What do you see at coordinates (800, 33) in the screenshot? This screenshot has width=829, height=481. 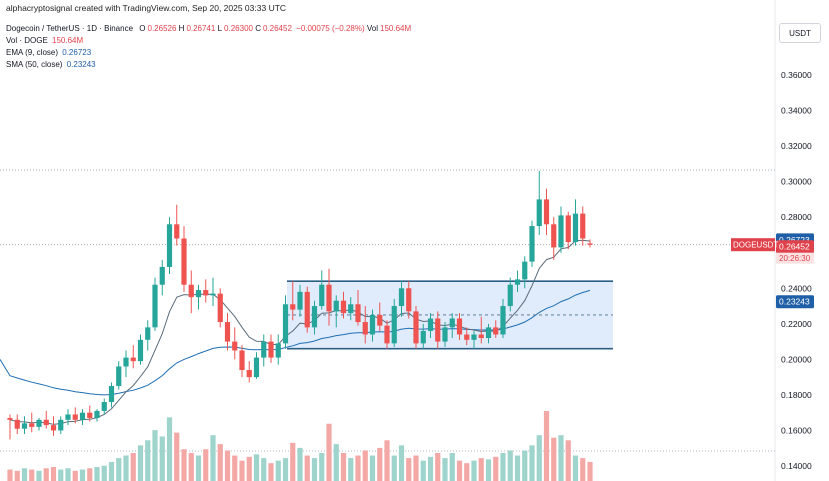 I see `currency-button: USDT` at bounding box center [800, 33].